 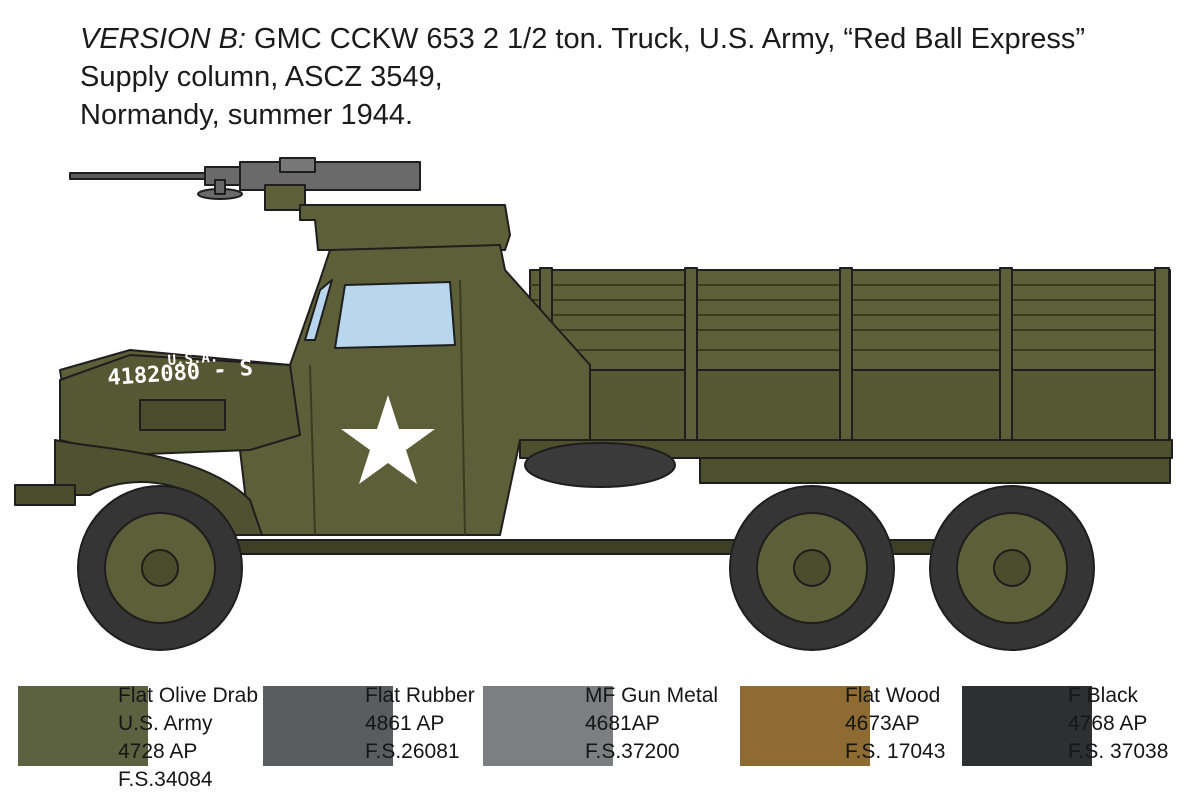 What do you see at coordinates (812, 568) in the screenshot?
I see `middle-wheel` at bounding box center [812, 568].